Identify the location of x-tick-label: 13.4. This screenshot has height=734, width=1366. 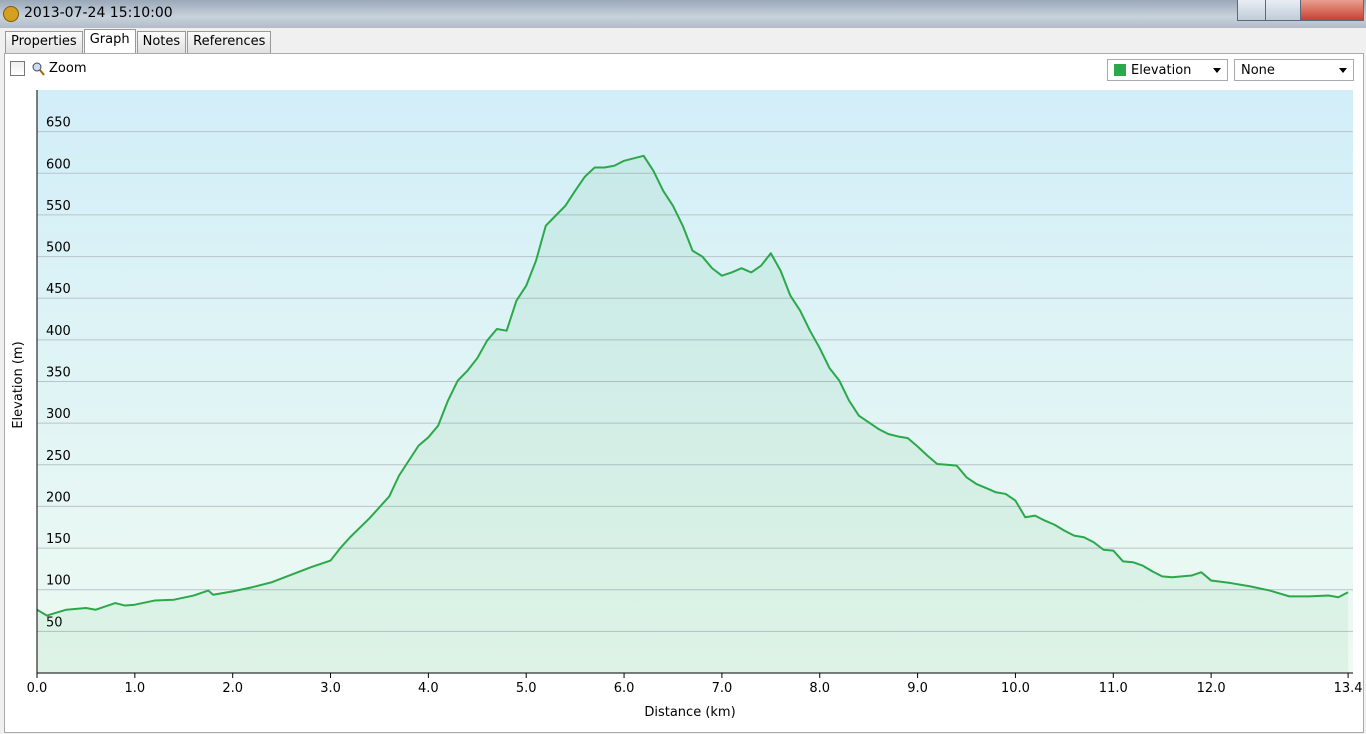
(1348, 688).